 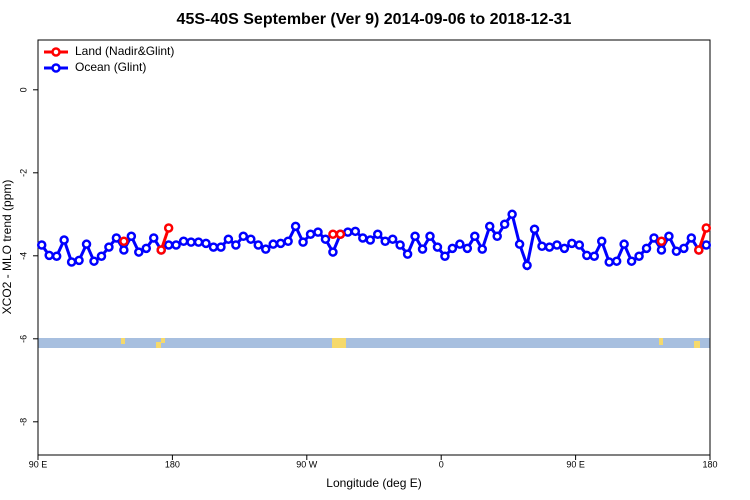 What do you see at coordinates (373, 483) in the screenshot?
I see `x-axis-label: Longitude (deg E)` at bounding box center [373, 483].